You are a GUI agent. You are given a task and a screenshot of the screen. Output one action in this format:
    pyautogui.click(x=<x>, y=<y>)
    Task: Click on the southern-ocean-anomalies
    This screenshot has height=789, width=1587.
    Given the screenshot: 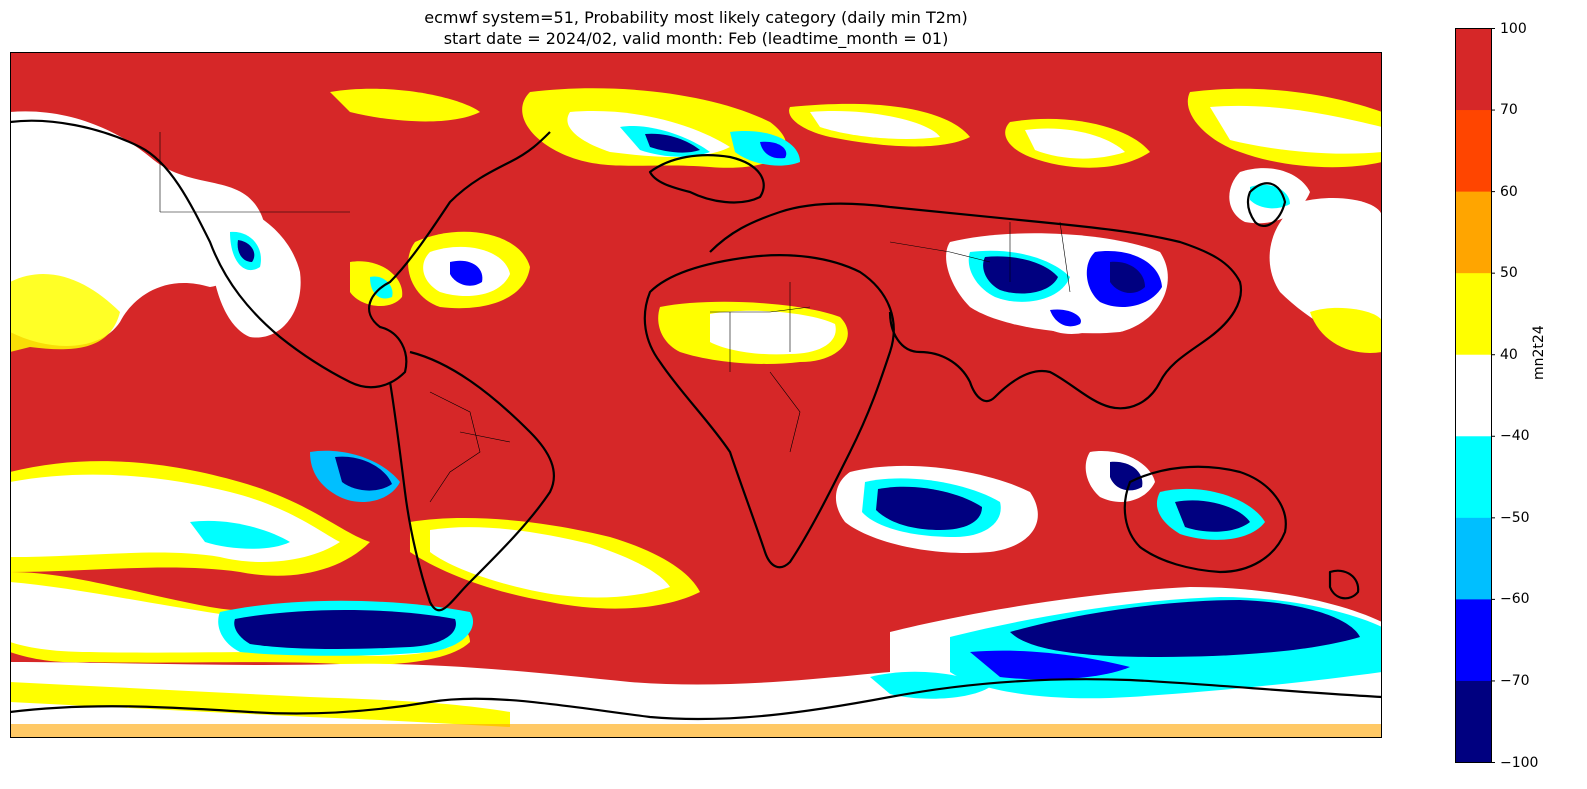 What is the action you would take?
    pyautogui.click(x=355, y=557)
    